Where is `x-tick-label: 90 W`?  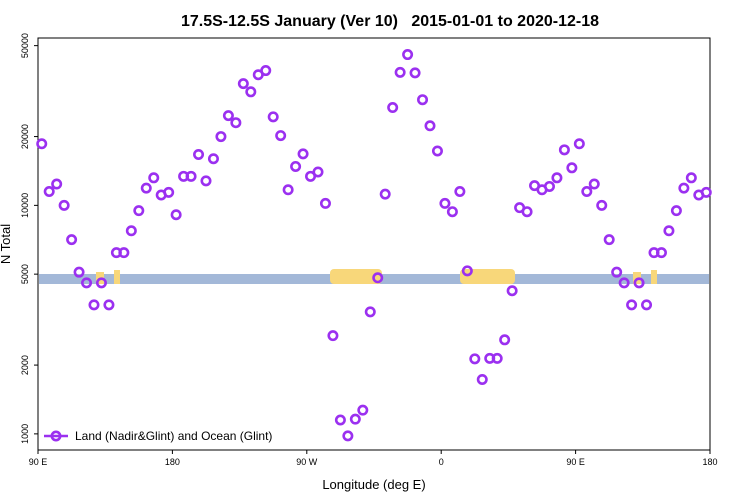 x-tick-label: 90 W is located at coordinates (307, 462).